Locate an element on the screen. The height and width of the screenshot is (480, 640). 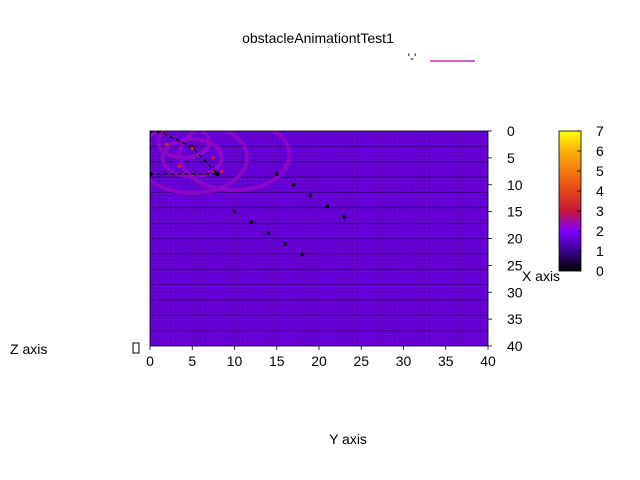
x-tick-label: 5 is located at coordinates (192, 361).